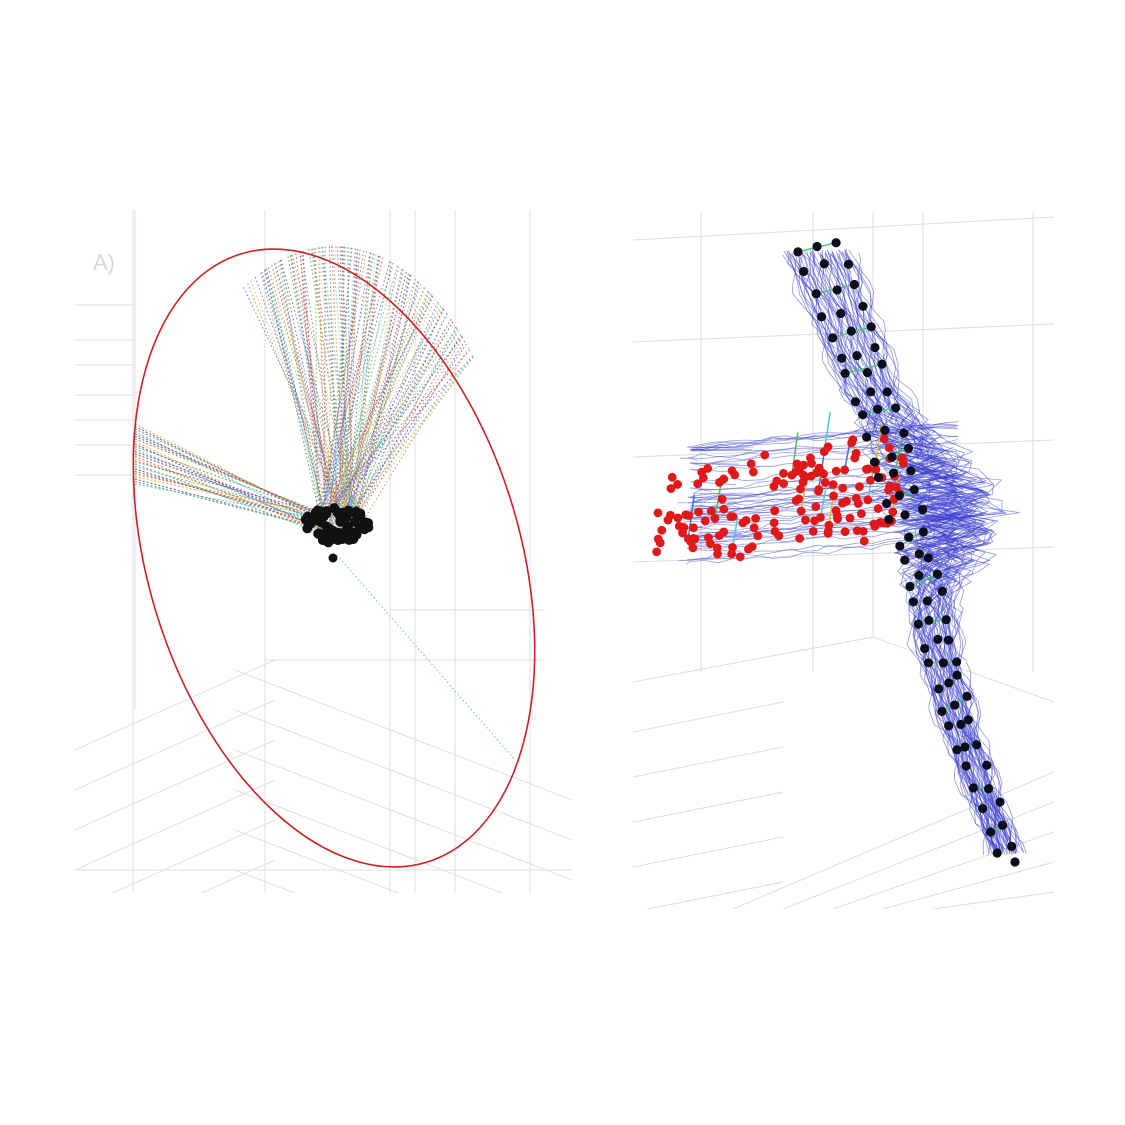  Describe the element at coordinates (104, 262) in the screenshot. I see `panel-label: A)` at that location.